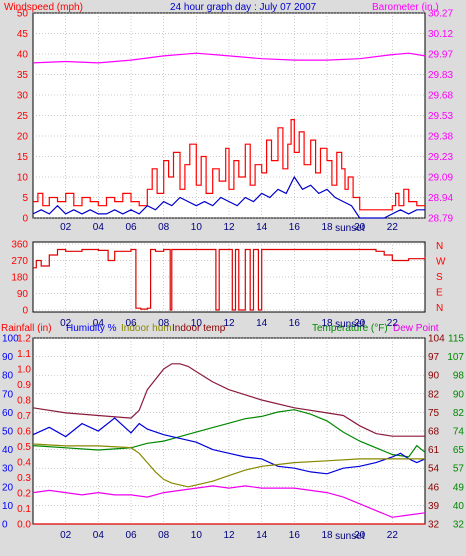  Describe the element at coordinates (197, 227) in the screenshot. I see `wind-x-tick-label: 10` at that location.